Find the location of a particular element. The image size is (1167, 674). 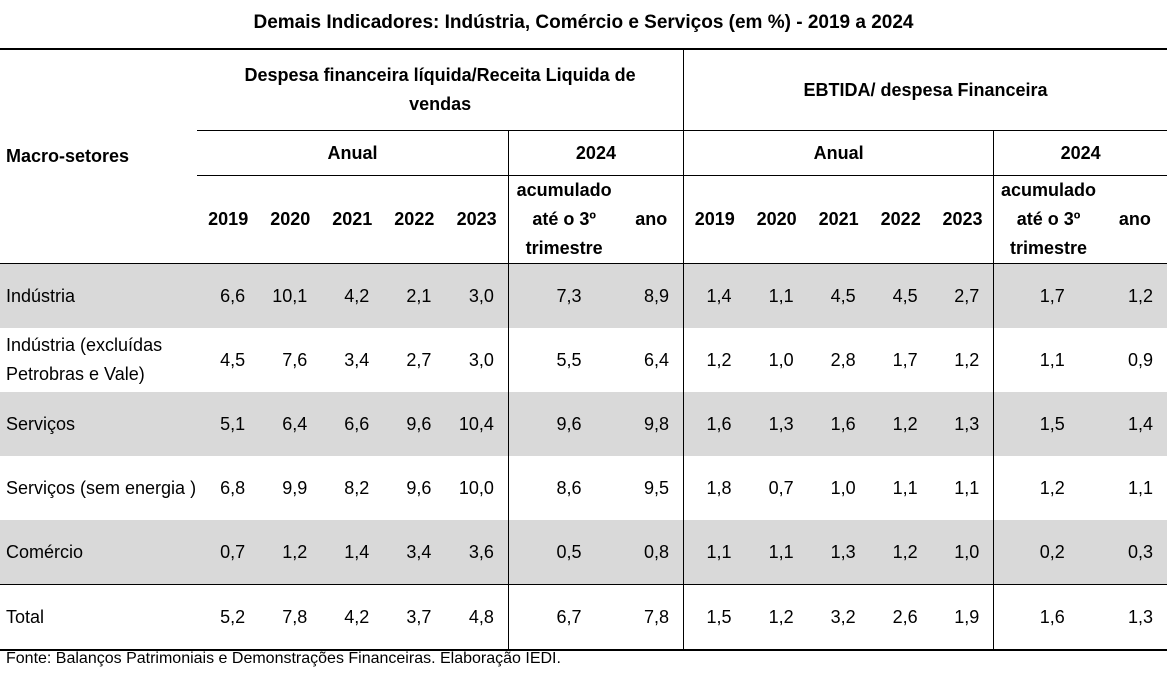

row-label: Indústria (excluídas Petrobras e Vale) is located at coordinates (84, 359).